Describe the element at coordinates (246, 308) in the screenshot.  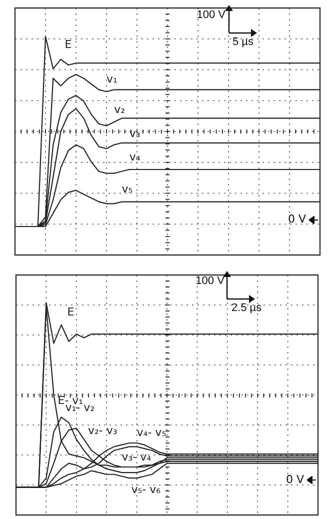
I see `annotation: 2.5 µs` at that location.